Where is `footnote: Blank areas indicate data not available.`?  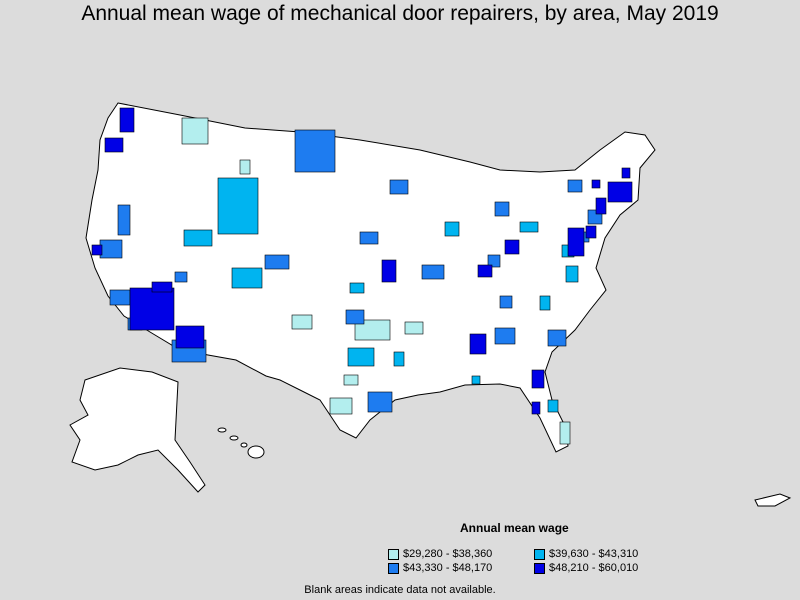 footnote: Blank areas indicate data not available. is located at coordinates (400, 590).